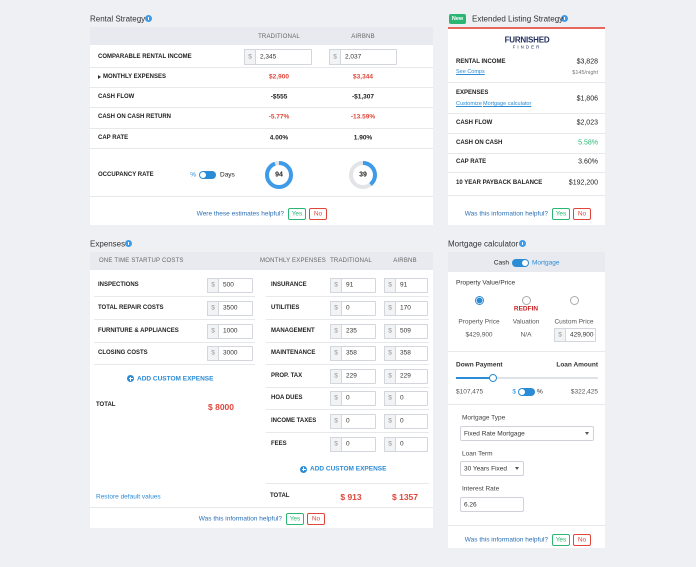  I want to click on total-label: TOTAL, so click(280, 496).